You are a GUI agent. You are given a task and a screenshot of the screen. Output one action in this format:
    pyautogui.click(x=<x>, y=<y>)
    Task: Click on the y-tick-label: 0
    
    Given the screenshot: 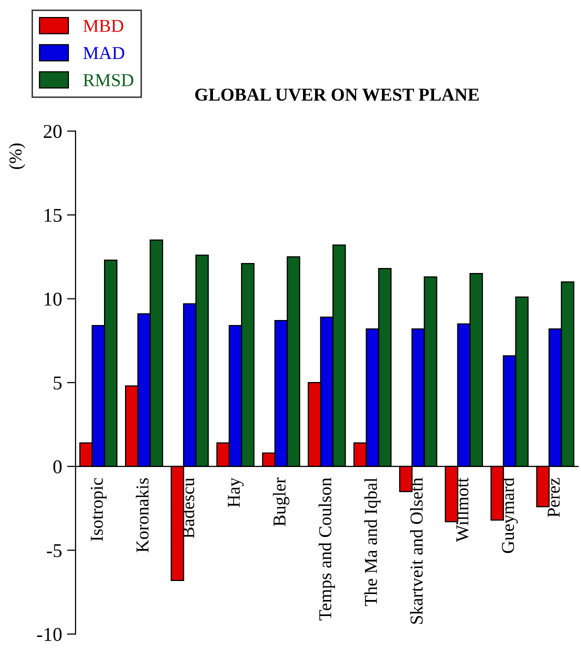 What is the action you would take?
    pyautogui.click(x=57, y=467)
    